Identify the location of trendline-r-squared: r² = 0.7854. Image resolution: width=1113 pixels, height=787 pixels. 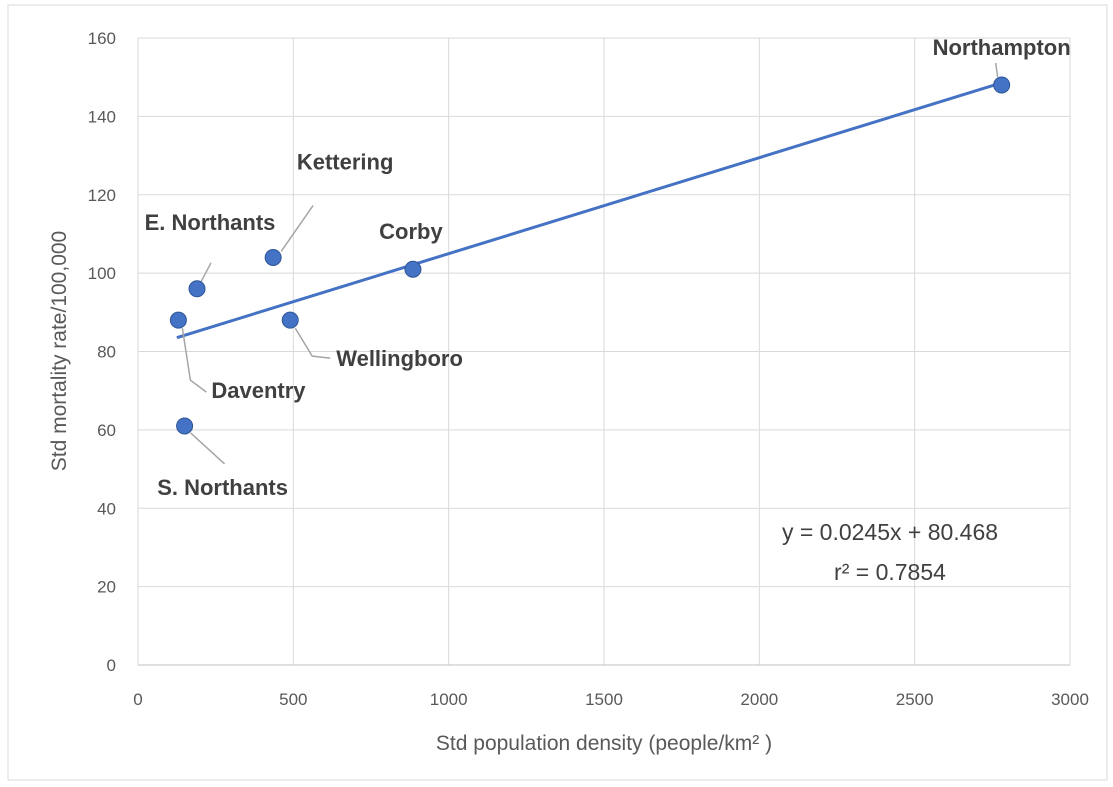
(890, 572).